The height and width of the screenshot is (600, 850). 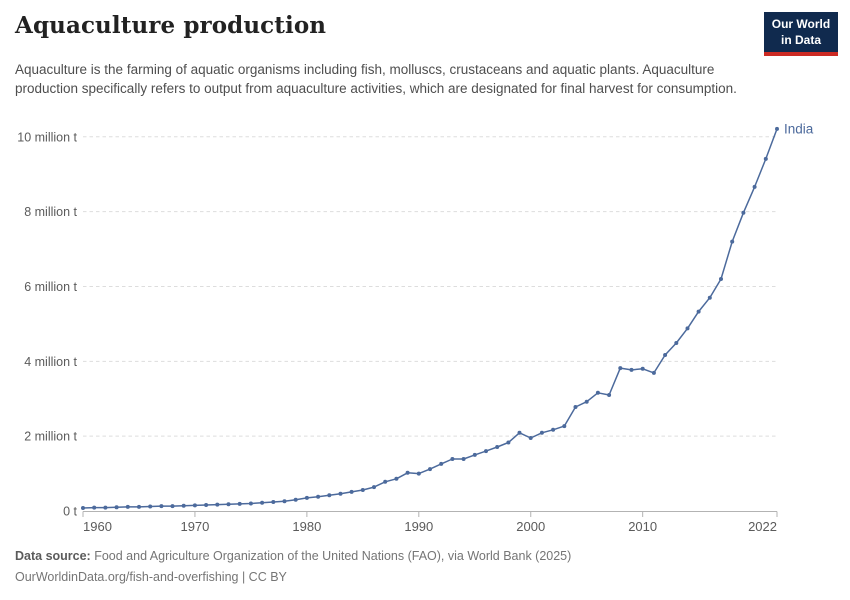 I want to click on x-axis-tick-label: 1970, so click(x=194, y=526).